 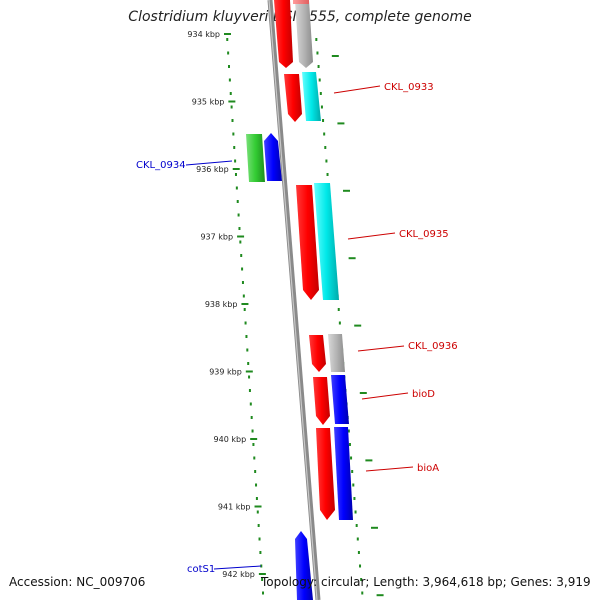 I want to click on gene-feature-ckl-0936-strand, so click(x=317, y=353).